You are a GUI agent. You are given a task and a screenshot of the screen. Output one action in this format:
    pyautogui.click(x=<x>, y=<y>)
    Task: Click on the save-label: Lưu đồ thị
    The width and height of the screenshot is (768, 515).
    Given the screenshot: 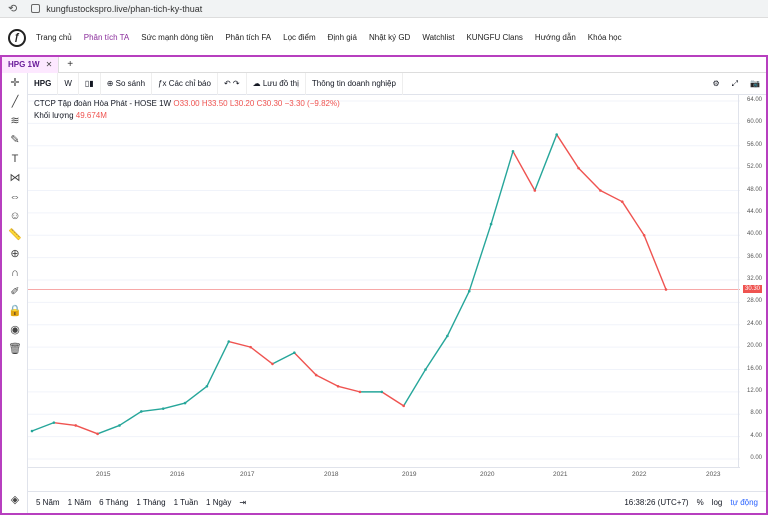 What is the action you would take?
    pyautogui.click(x=280, y=83)
    